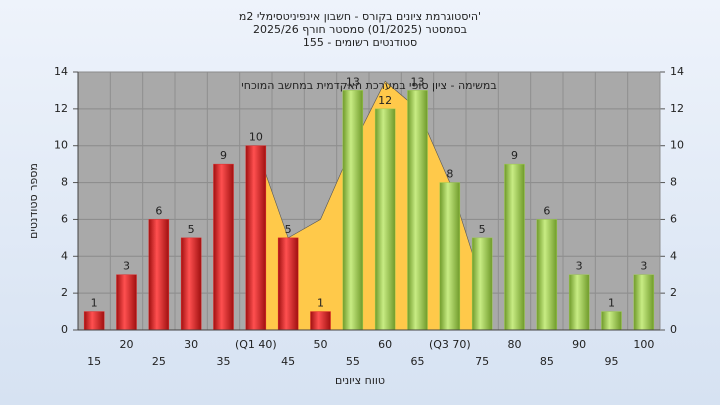 The width and height of the screenshot is (720, 405). What do you see at coordinates (64, 329) in the screenshot?
I see `y-tick-label: 0` at bounding box center [64, 329].